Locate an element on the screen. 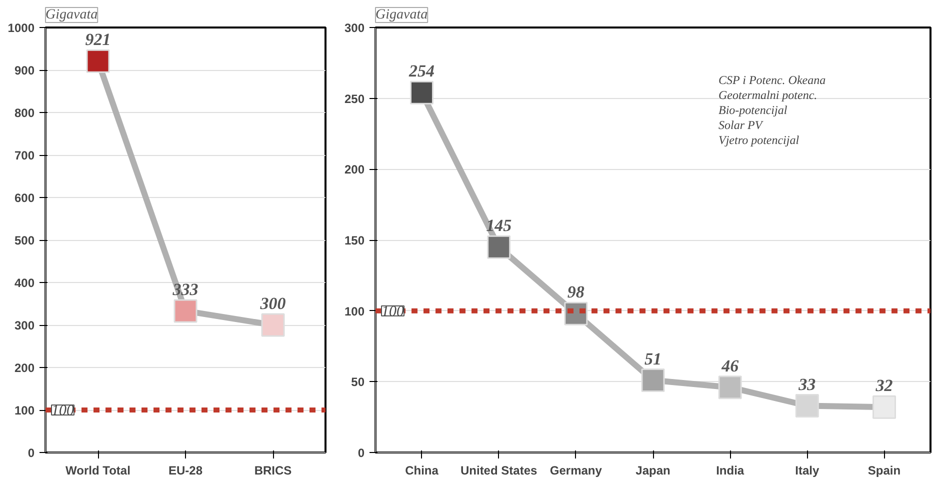  data-label: 98 is located at coordinates (576, 292).